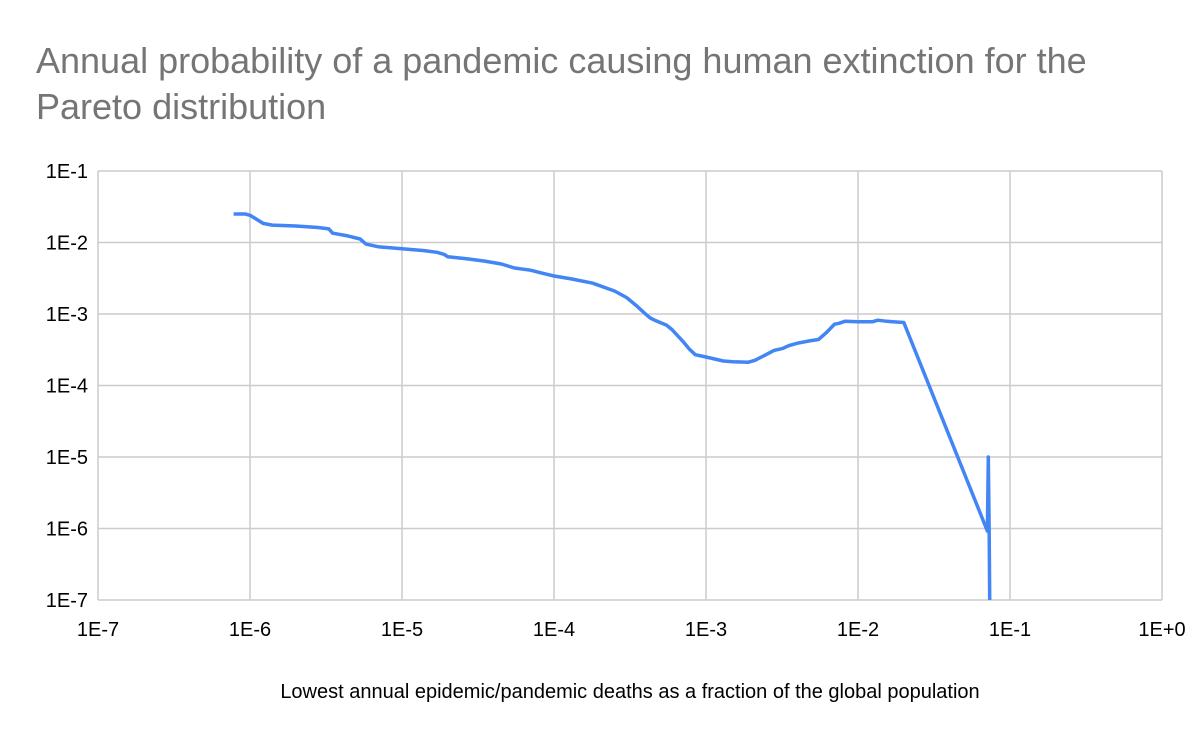  Describe the element at coordinates (67, 172) in the screenshot. I see `y-tick-label: 1E-1` at that location.